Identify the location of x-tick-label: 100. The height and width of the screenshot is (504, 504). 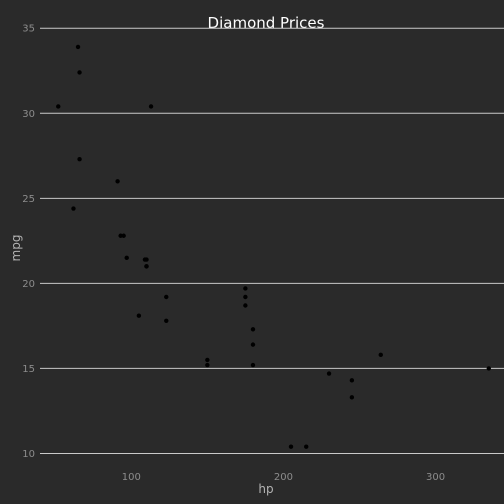
(131, 477).